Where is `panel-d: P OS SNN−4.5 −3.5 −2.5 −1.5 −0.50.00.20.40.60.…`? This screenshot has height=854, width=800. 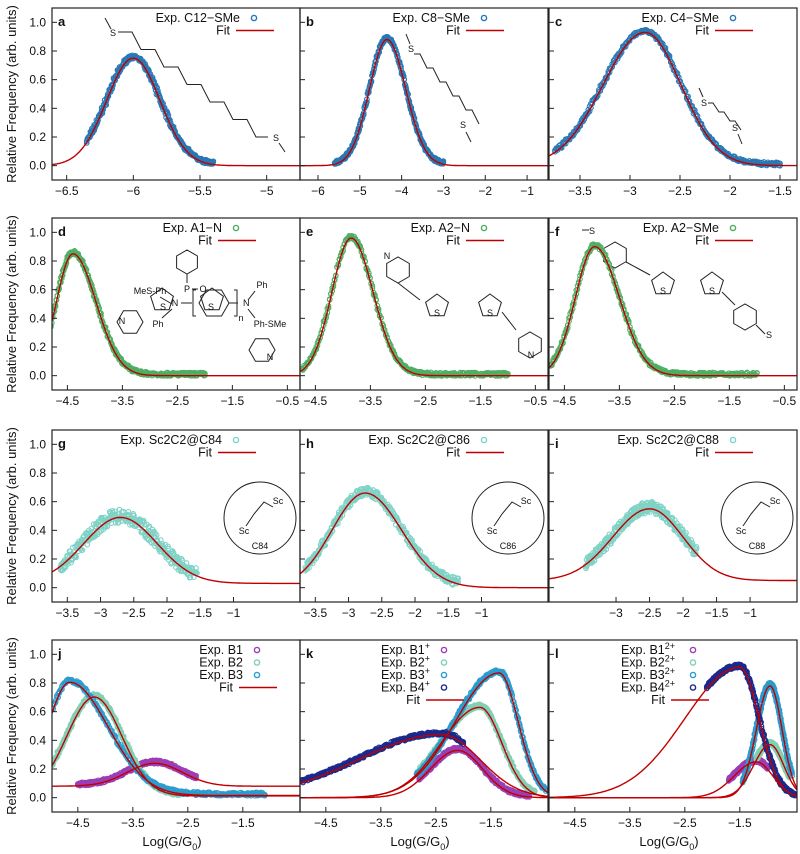 panel-d: P OS SNN−4.5 −3.5 −2.5 −1.5 −0.50.00.20.40.60.… is located at coordinates (165, 312).